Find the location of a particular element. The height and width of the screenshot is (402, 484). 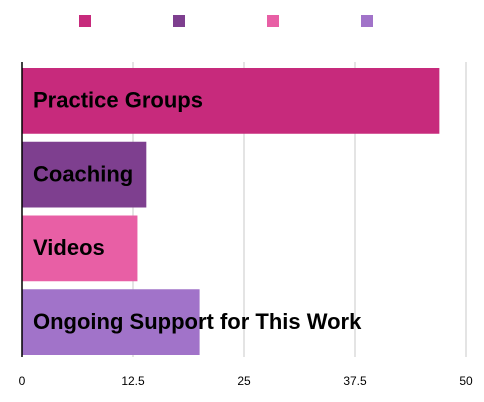

category-label: Ongoing Support for This Work is located at coordinates (197, 321).